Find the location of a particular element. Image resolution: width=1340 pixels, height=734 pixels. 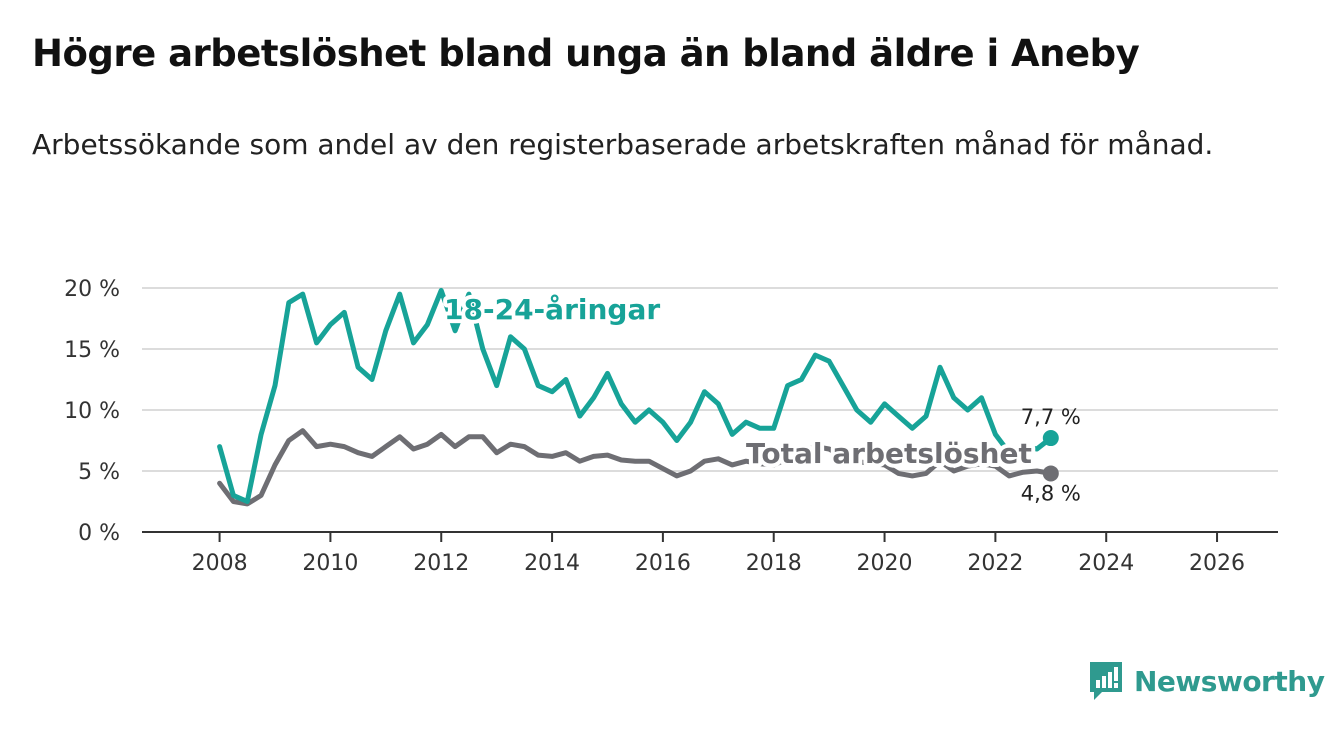

y-tick-label: 15 % is located at coordinates (92, 350).